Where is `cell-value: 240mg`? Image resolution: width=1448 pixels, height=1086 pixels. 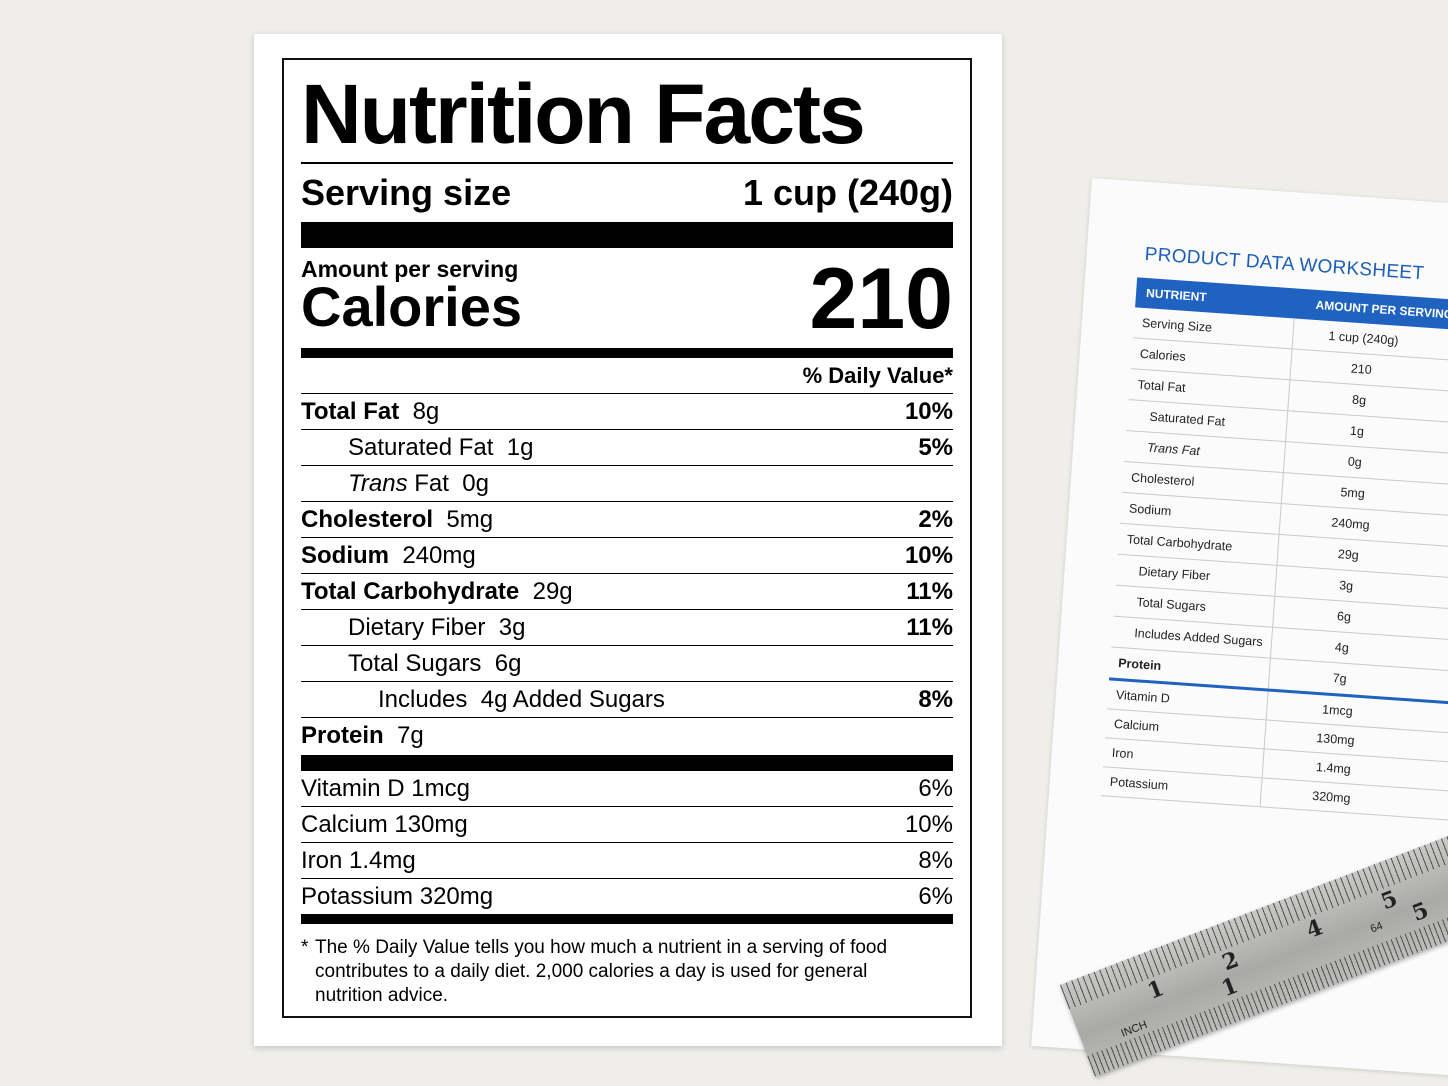 cell-value: 240mg is located at coordinates (1350, 524).